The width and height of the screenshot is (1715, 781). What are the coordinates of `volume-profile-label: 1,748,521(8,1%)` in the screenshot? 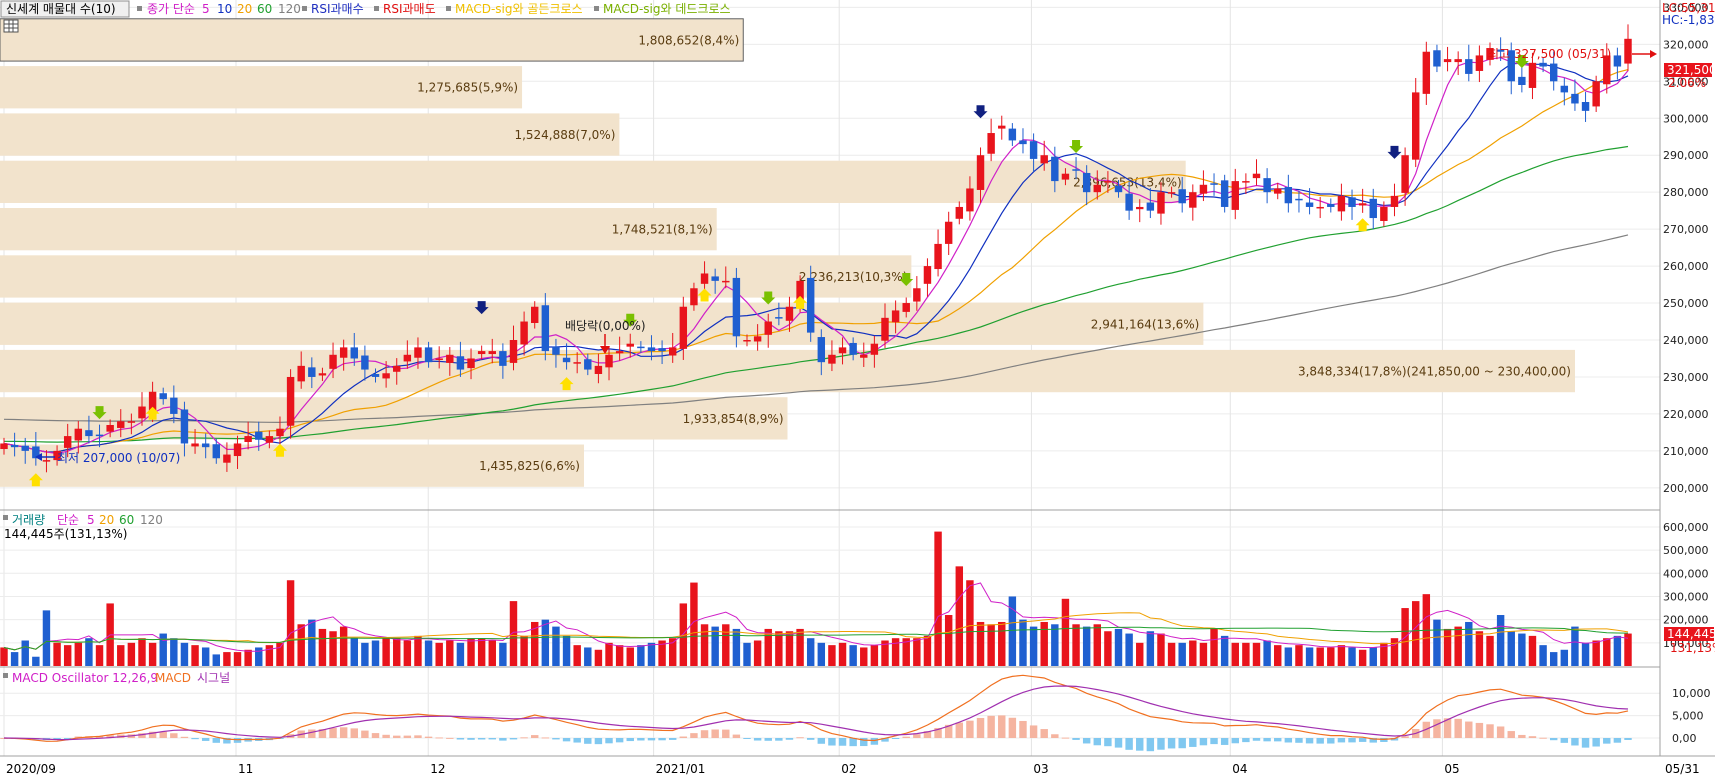 It's located at (662, 230).